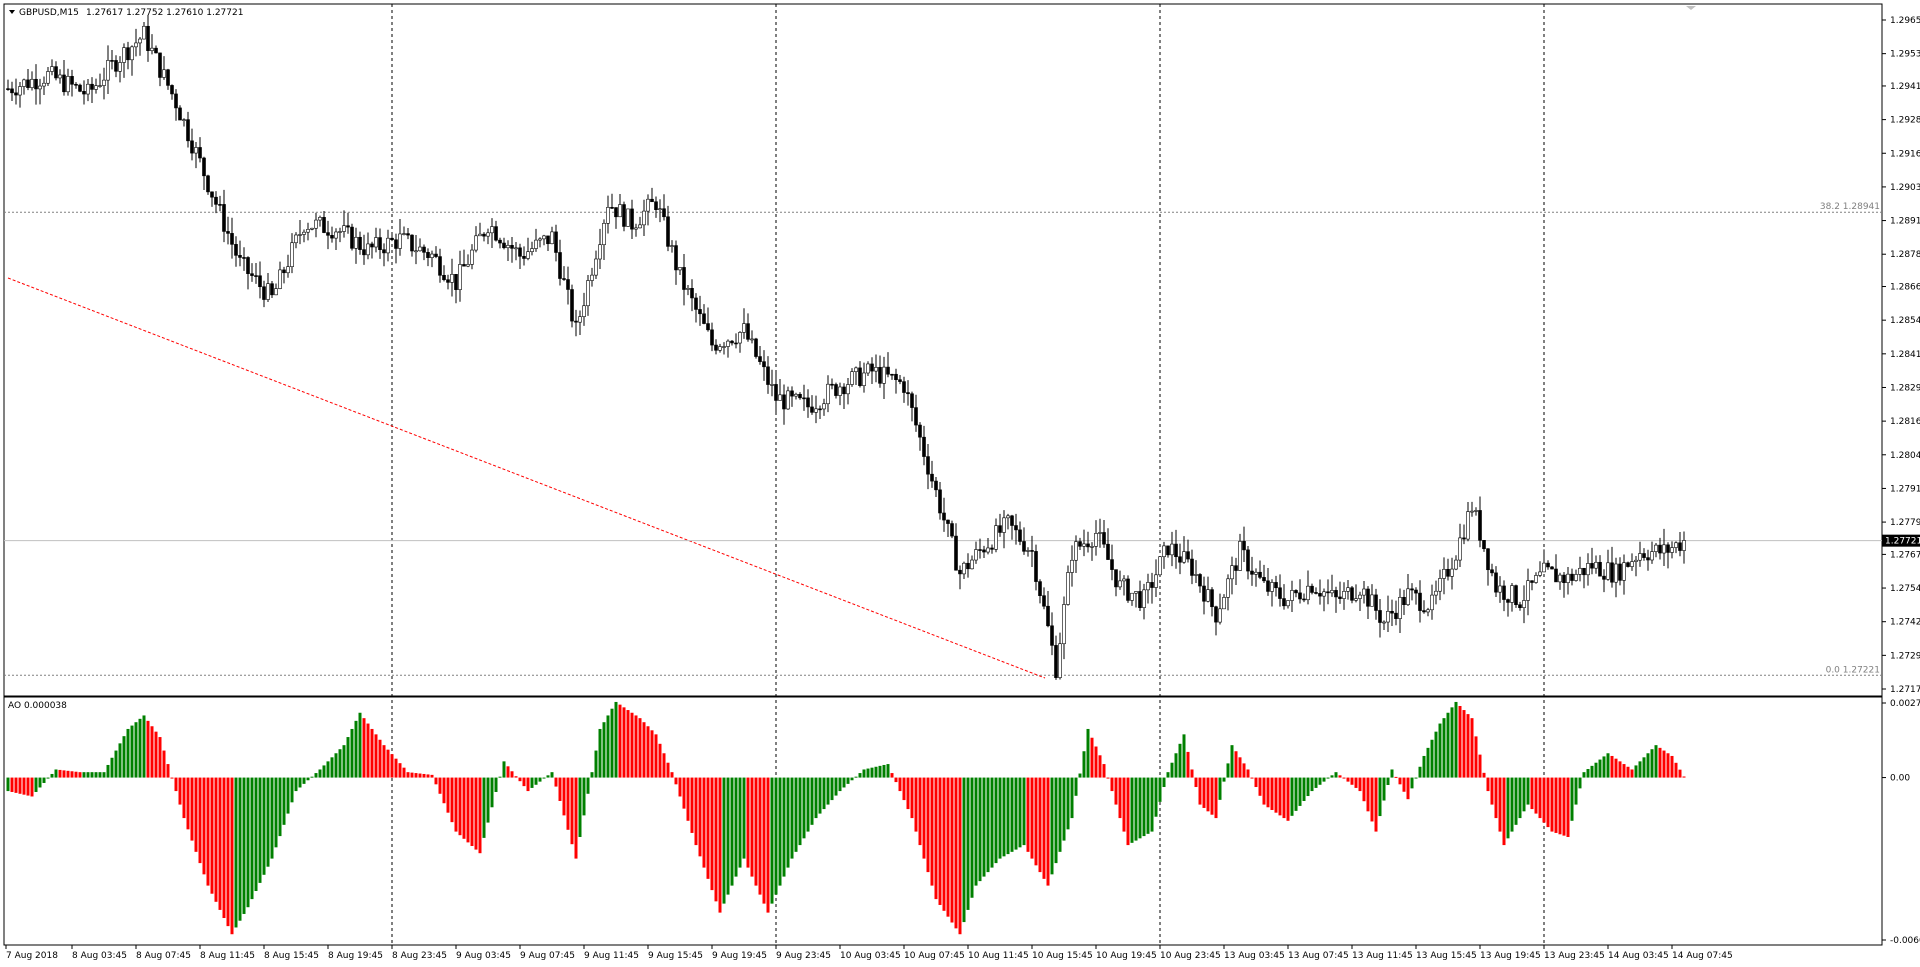  I want to click on time-tick-label: 8 Aug 19:45, so click(355, 956).